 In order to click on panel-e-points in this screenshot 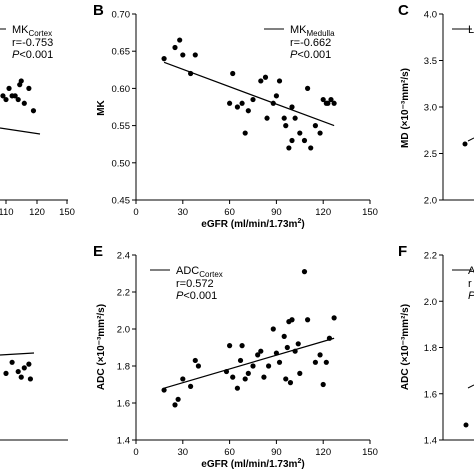, I will do `click(249, 338)`.